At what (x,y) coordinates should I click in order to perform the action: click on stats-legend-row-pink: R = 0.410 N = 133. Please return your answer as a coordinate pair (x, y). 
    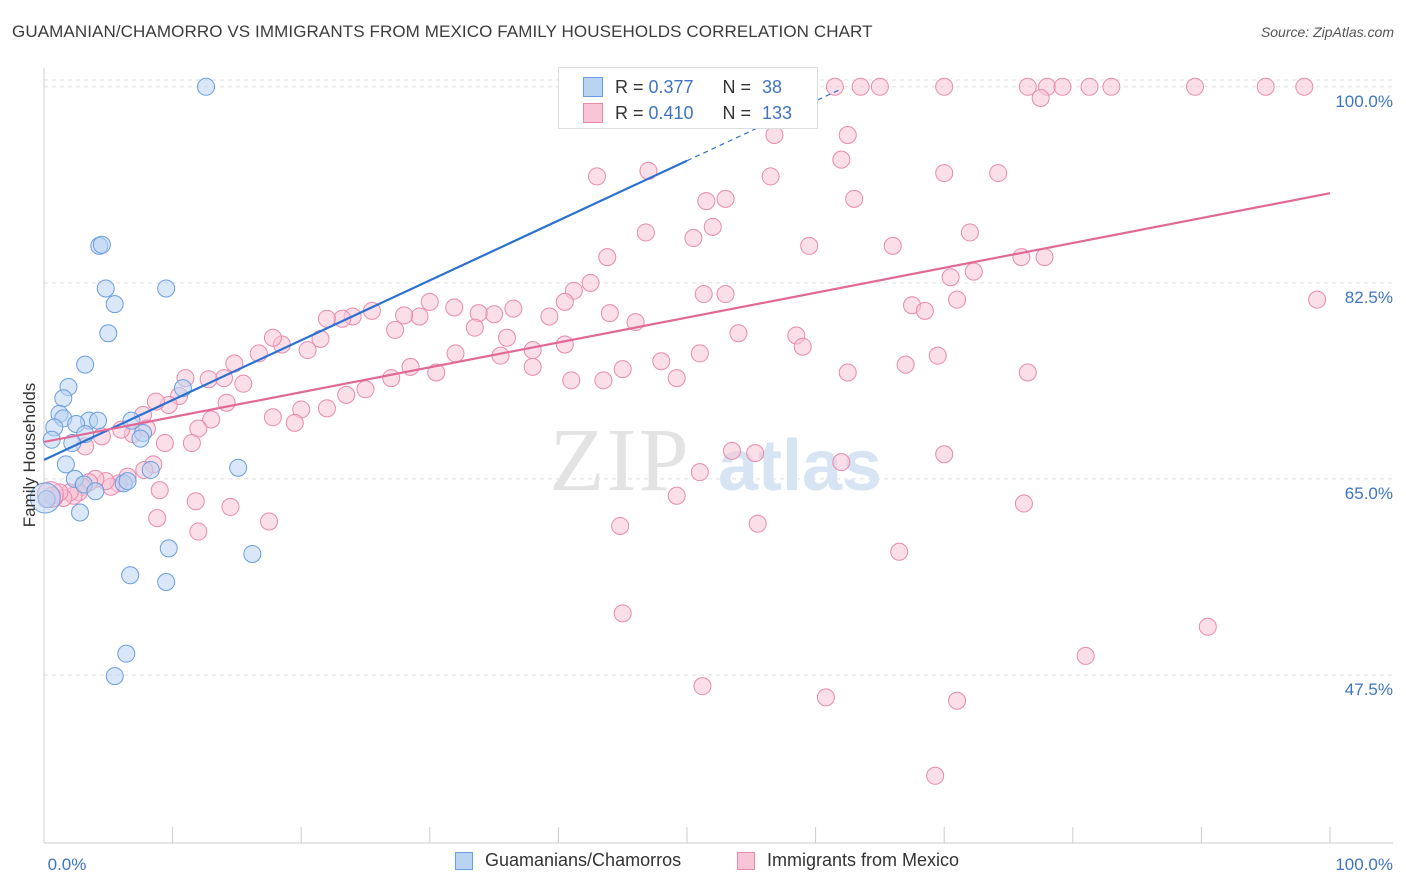
    Looking at the image, I should click on (687, 113).